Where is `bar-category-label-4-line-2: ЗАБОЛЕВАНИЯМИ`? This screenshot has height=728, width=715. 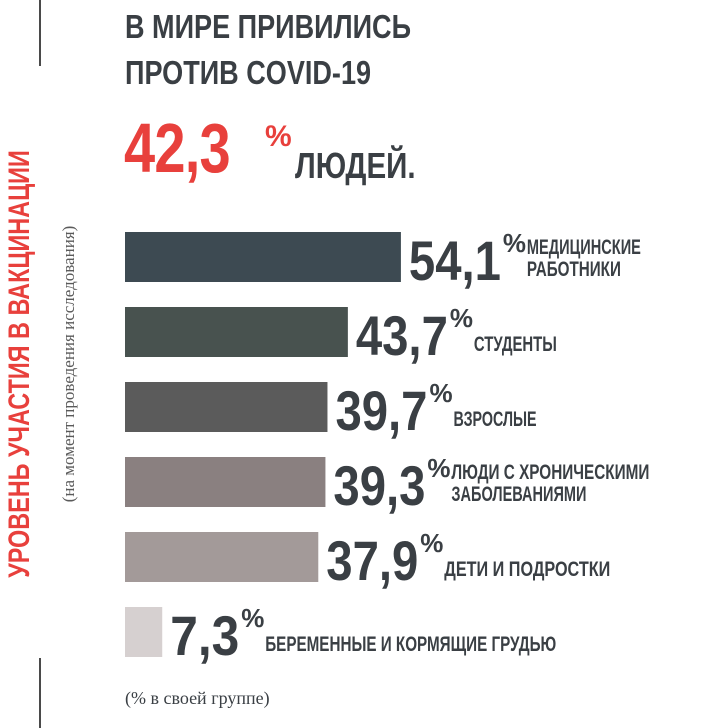
bar-category-label-4-line-2: ЗАБОЛЕВАНИЯМИ is located at coordinates (518, 494).